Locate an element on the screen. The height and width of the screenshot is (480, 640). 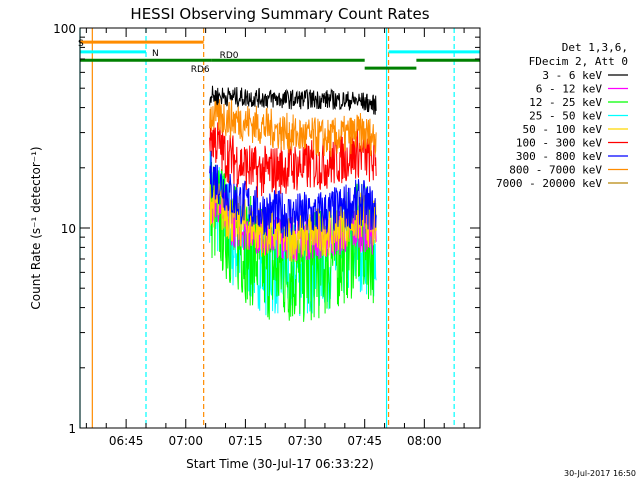
legend-entry-label: 300 - 800 keV is located at coordinates (559, 156).